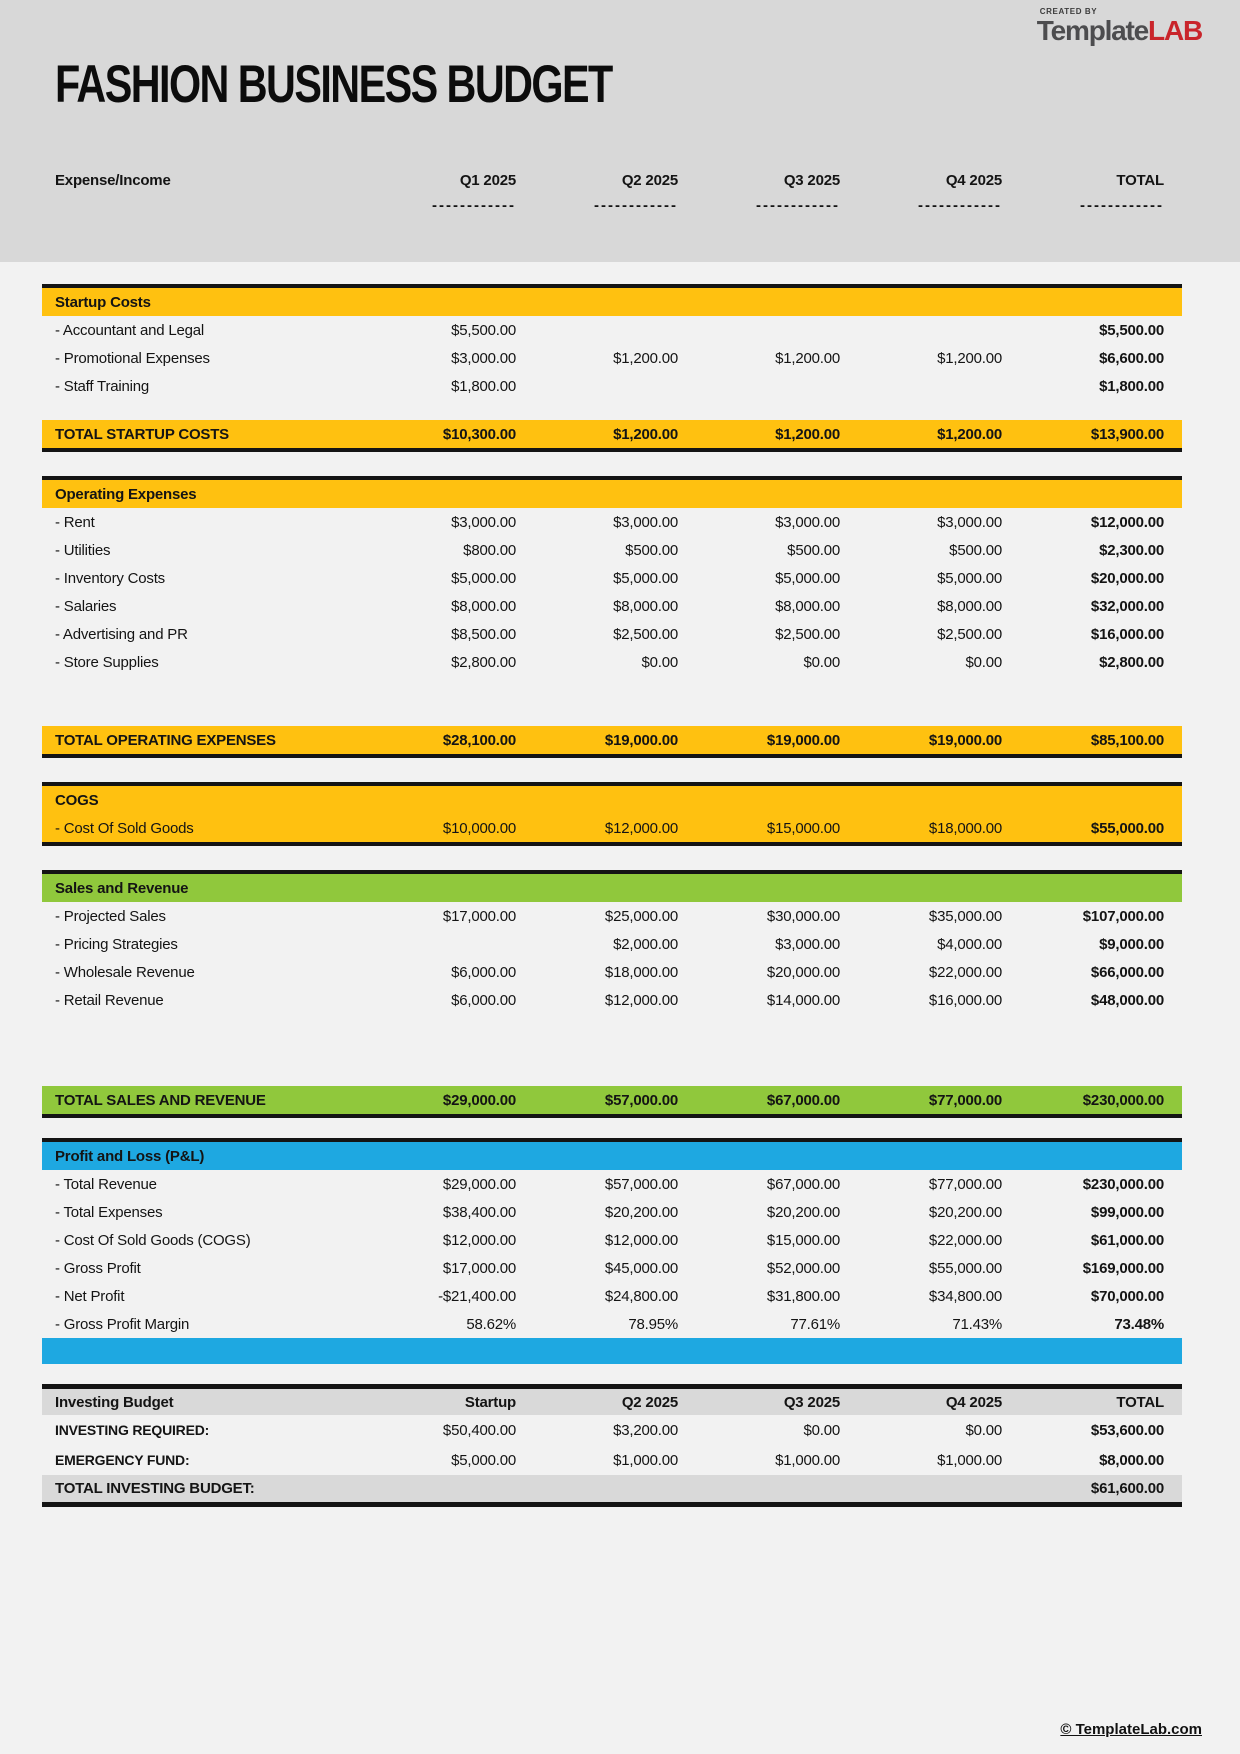 The width and height of the screenshot is (1240, 1754). What do you see at coordinates (83, 550) in the screenshot?
I see `row-label: - Utilities` at bounding box center [83, 550].